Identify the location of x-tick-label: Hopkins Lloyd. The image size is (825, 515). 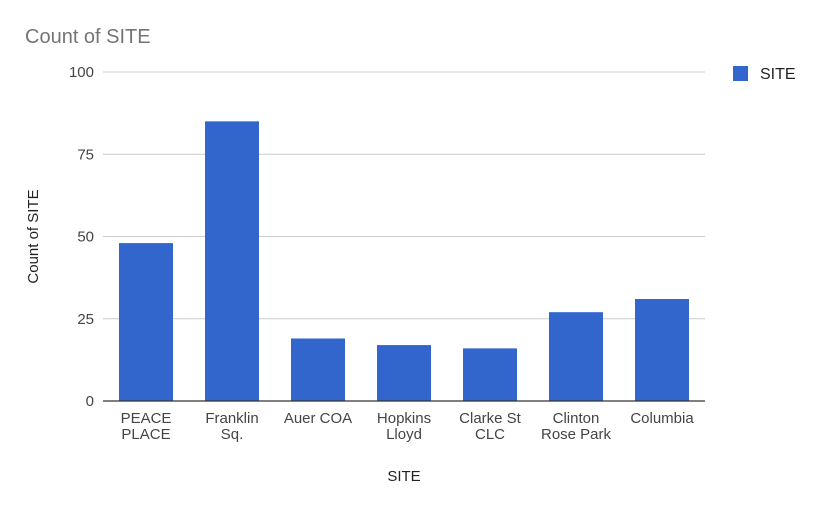
(404, 426).